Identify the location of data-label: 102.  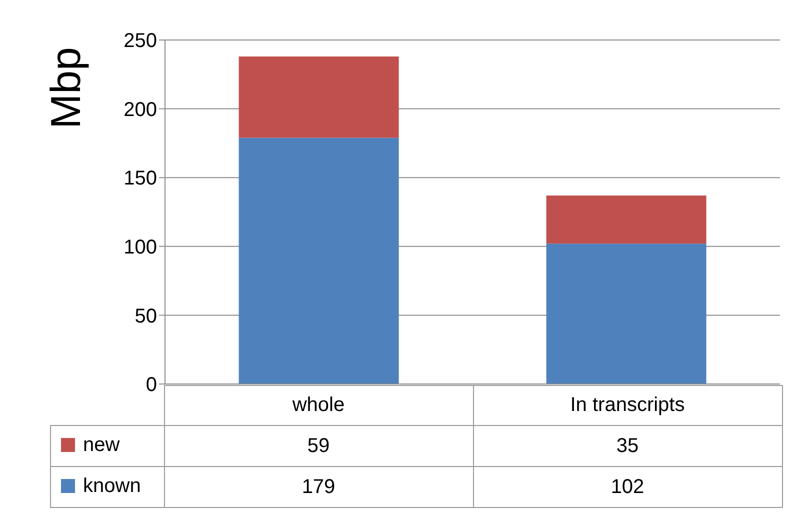
(627, 487).